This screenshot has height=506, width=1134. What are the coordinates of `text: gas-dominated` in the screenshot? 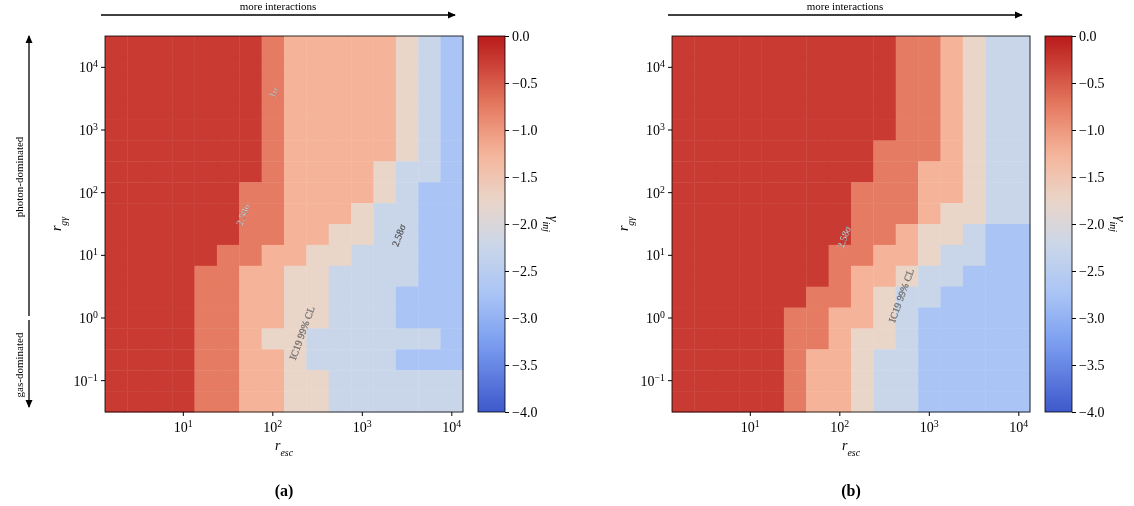 It's located at (19, 365).